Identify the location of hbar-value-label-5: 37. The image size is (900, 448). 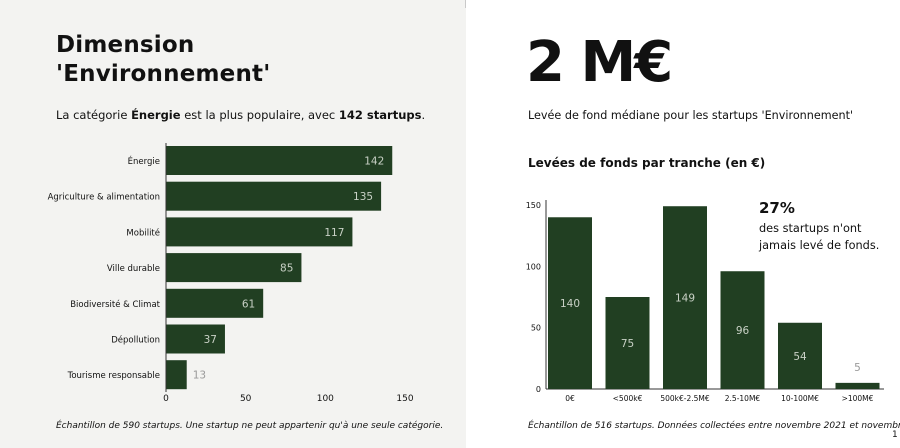
(210, 340).